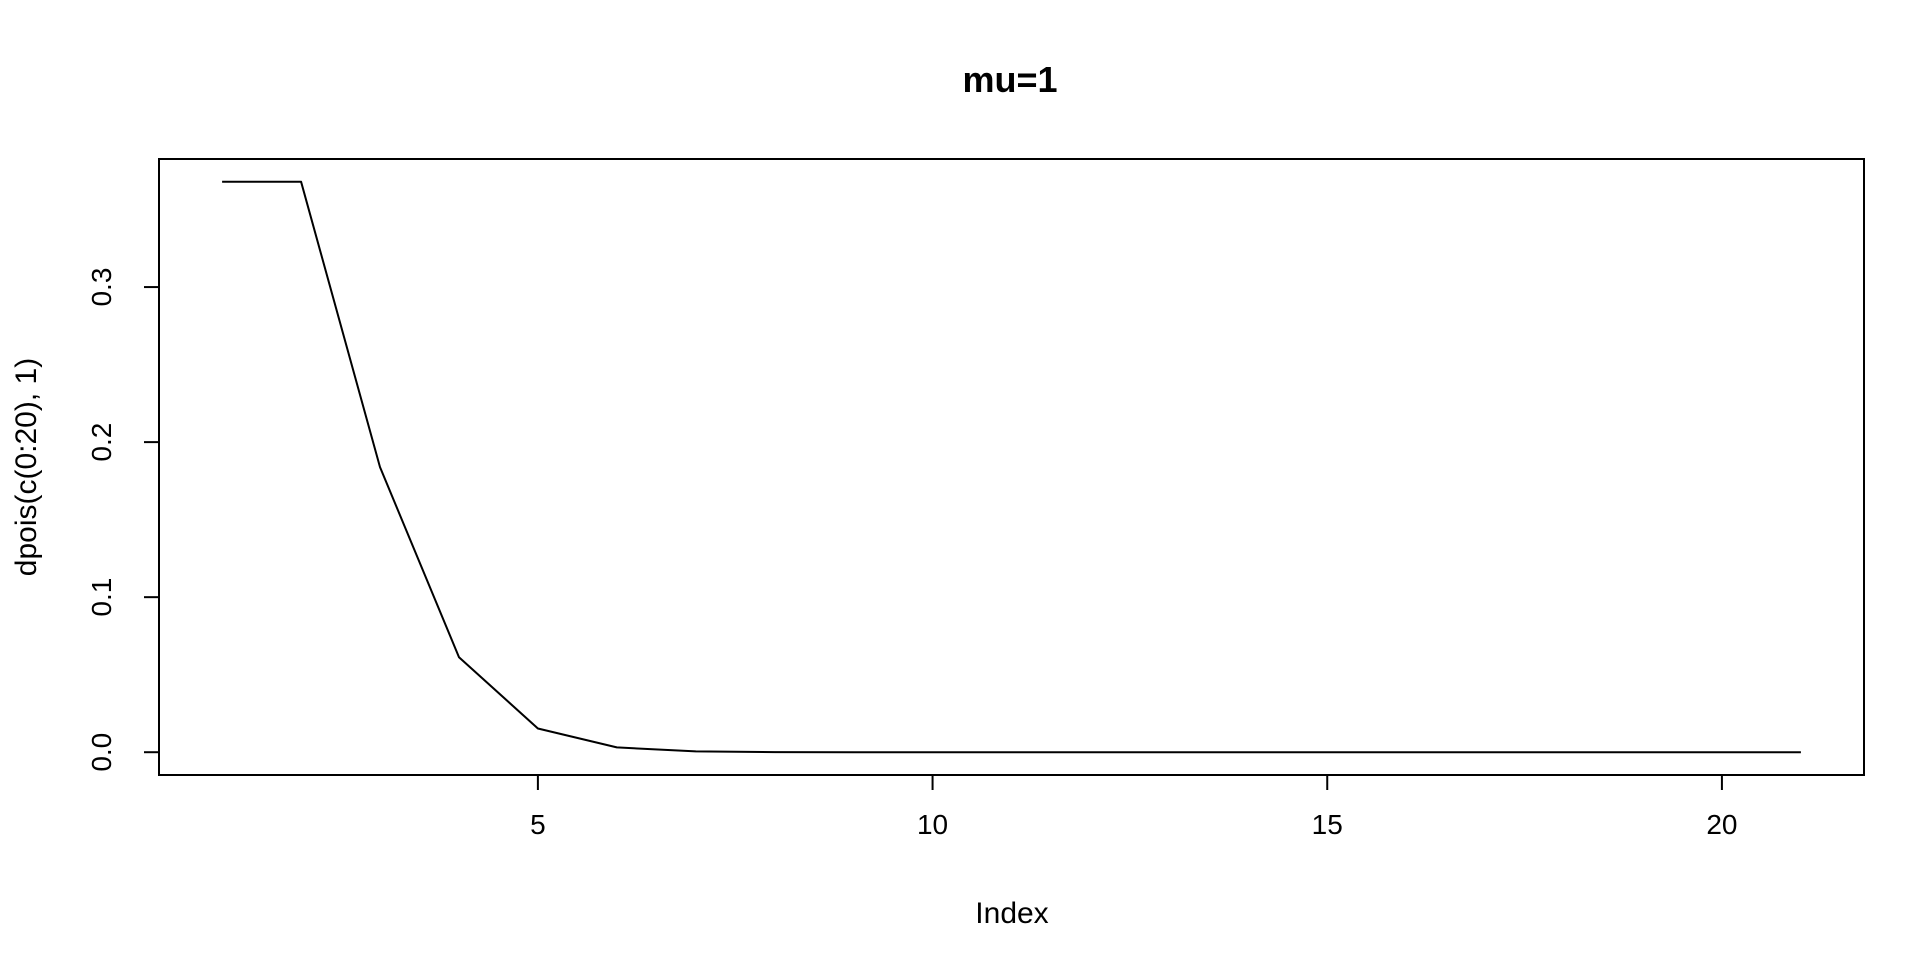 This screenshot has width=1920, height=960. Describe the element at coordinates (101, 287) in the screenshot. I see `y-tick-label: 0.3` at that location.